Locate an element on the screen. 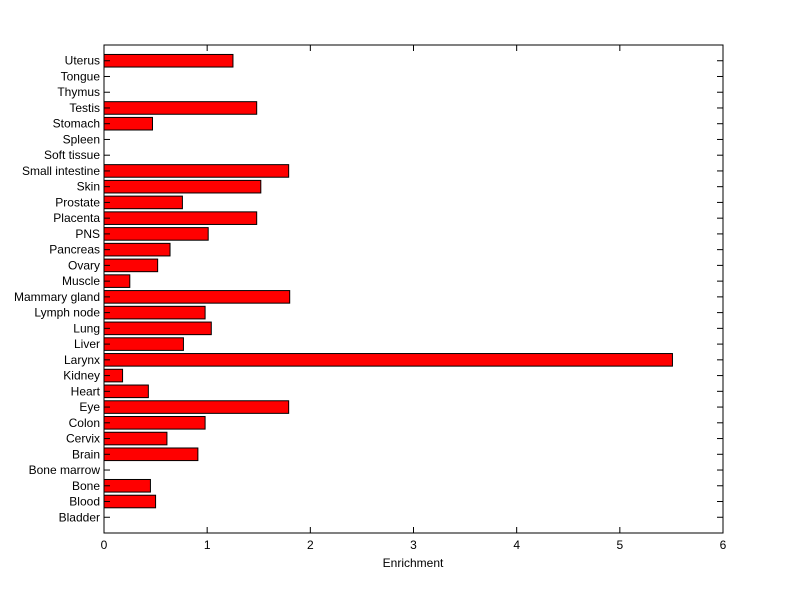 This screenshot has width=800, height=599. y-tick-label: Liver is located at coordinates (87, 344).